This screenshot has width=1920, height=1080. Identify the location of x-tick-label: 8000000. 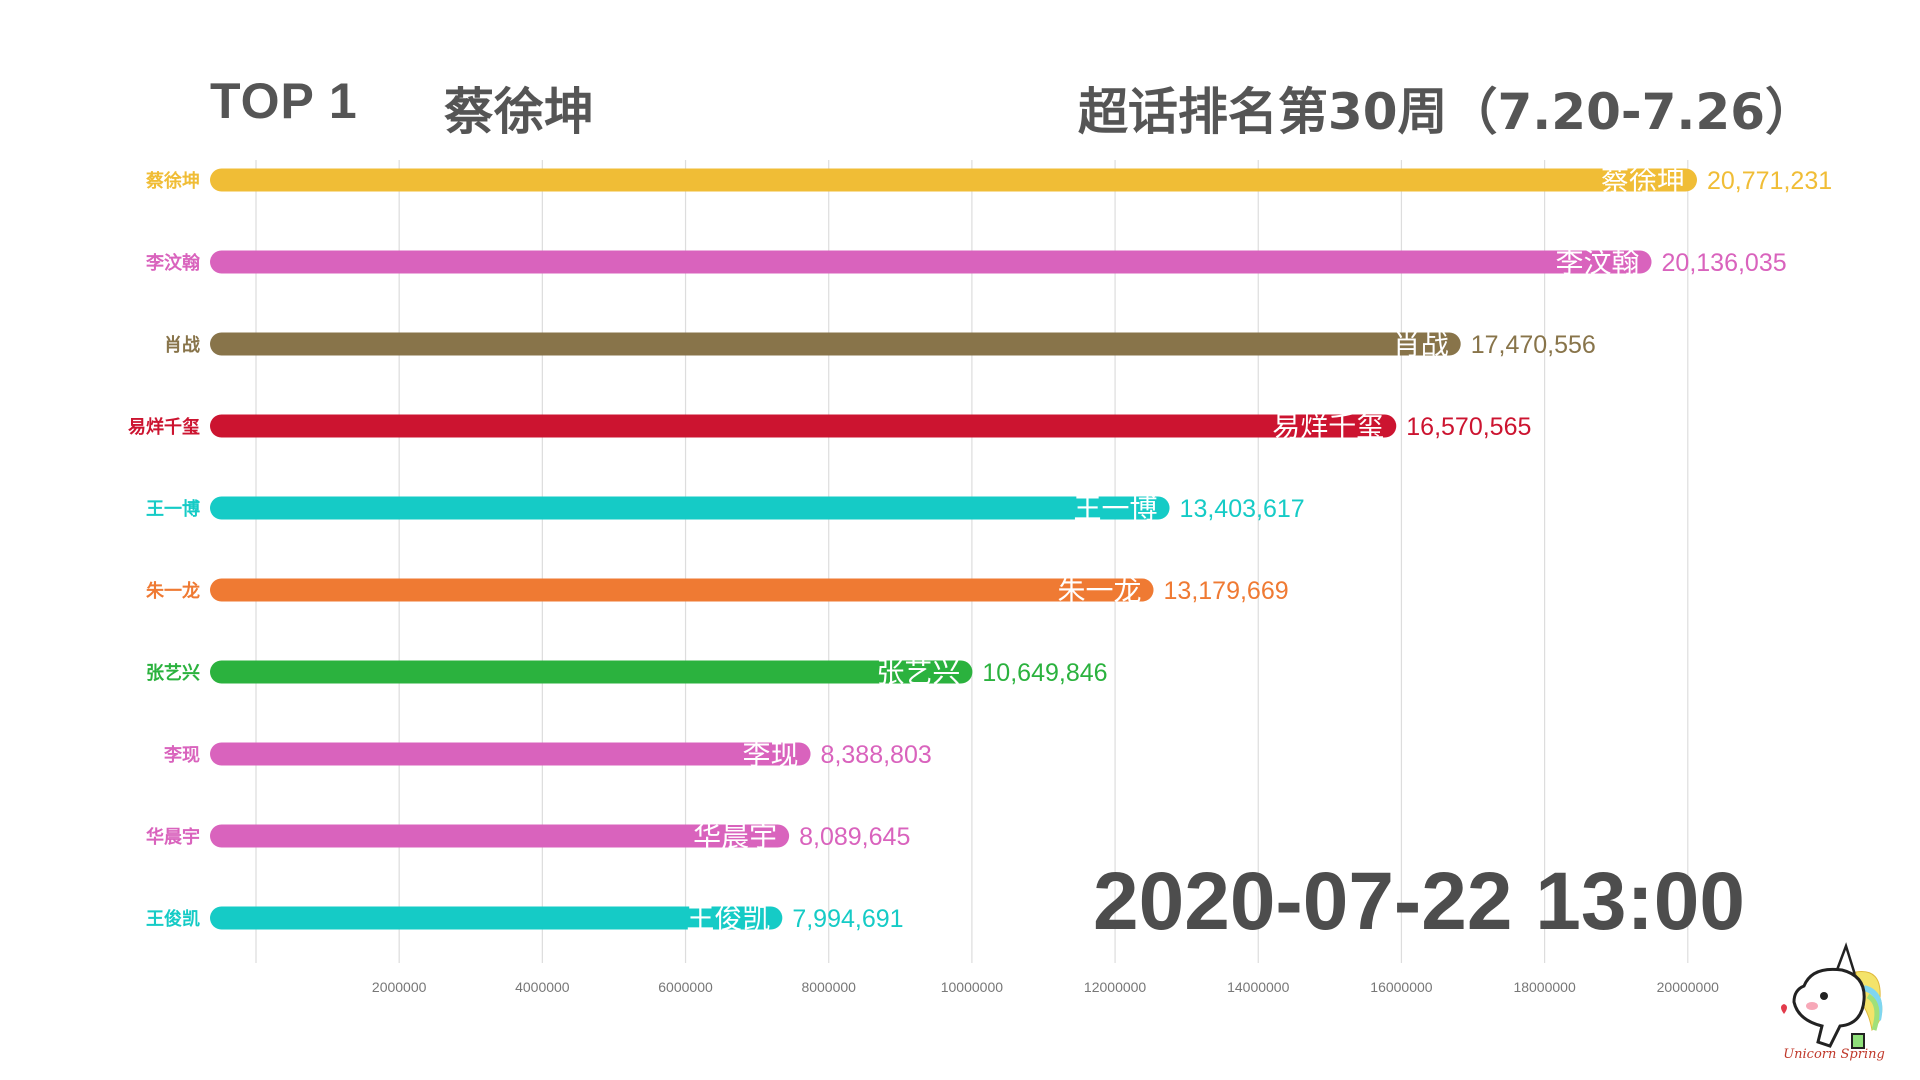
(828, 987).